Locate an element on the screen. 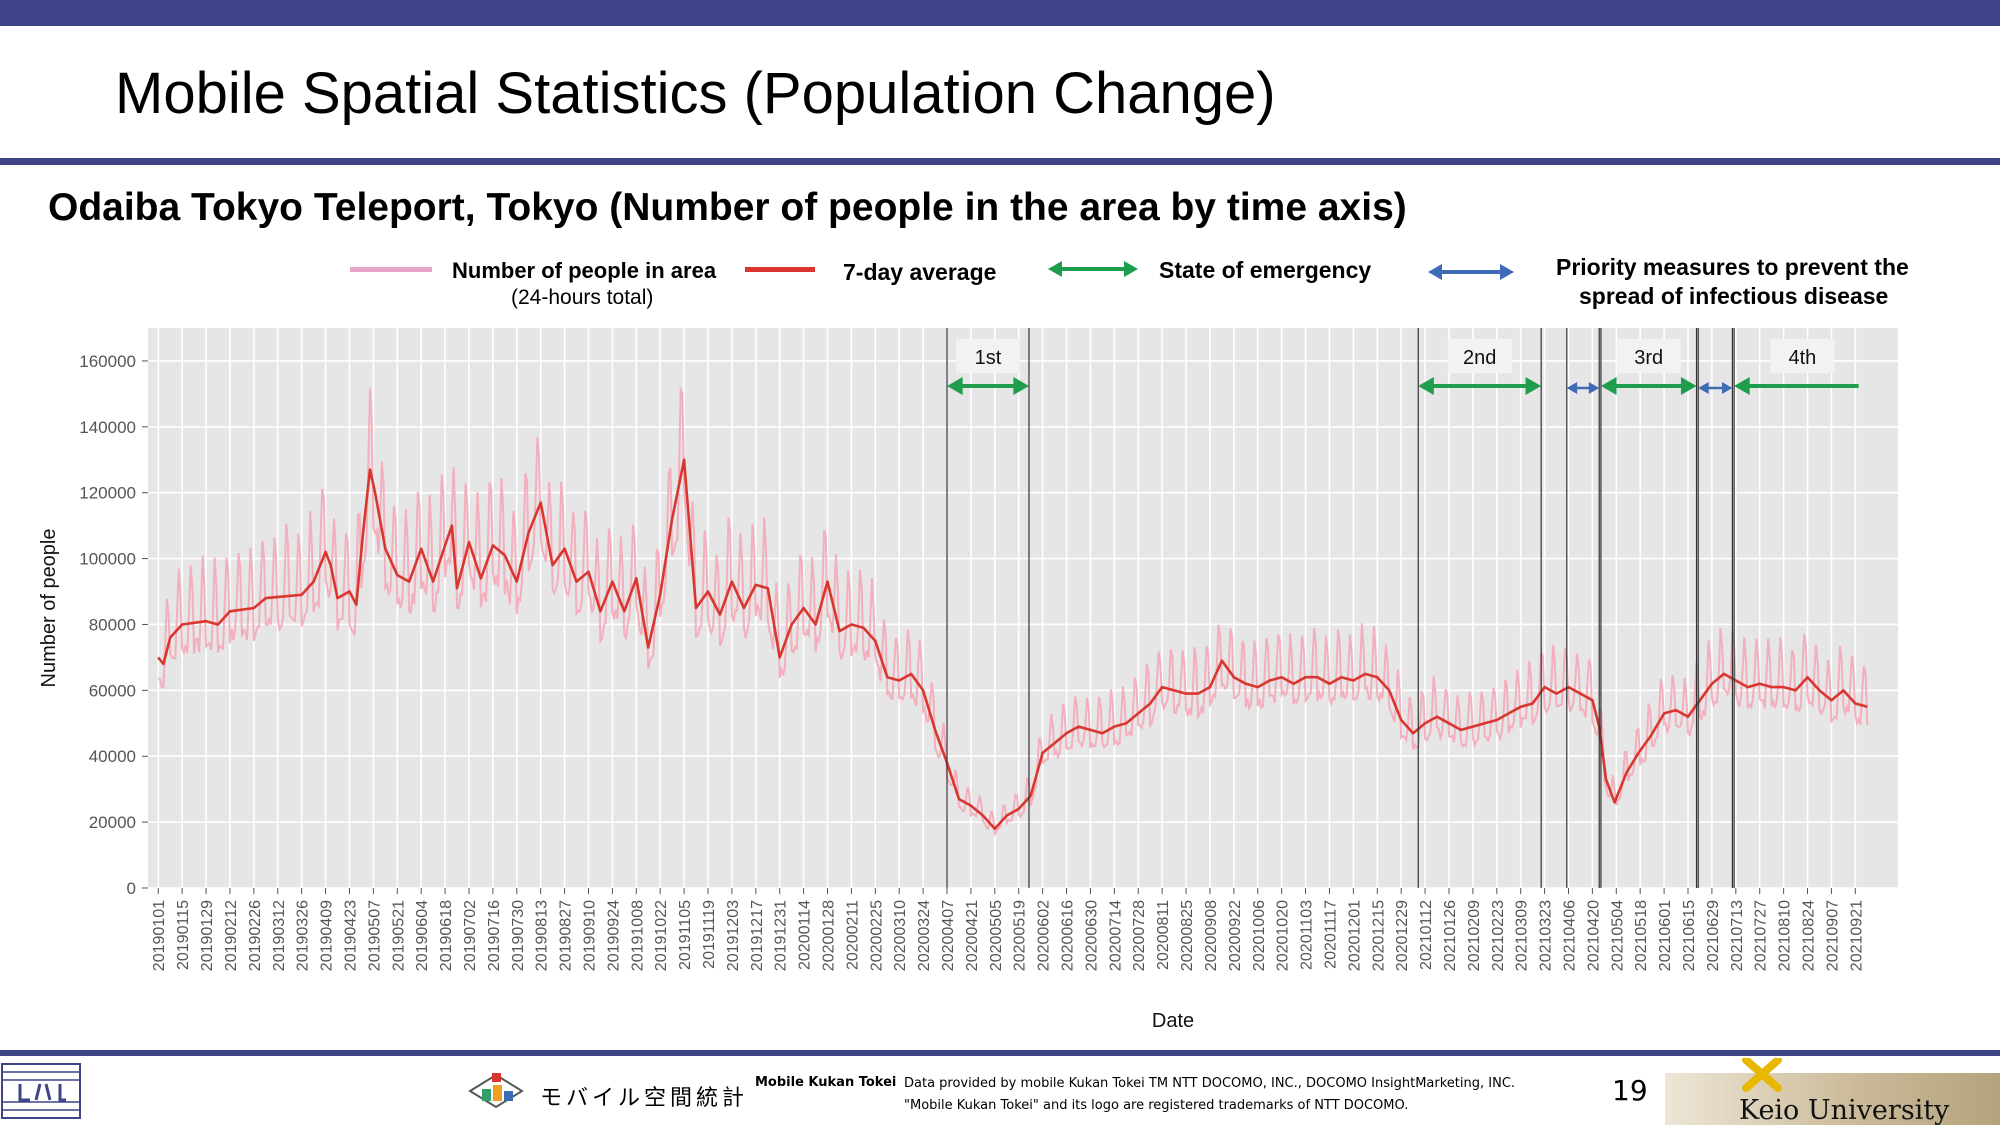 The height and width of the screenshot is (1126, 2000). x-tick-label: 20210727 is located at coordinates (1761, 935).